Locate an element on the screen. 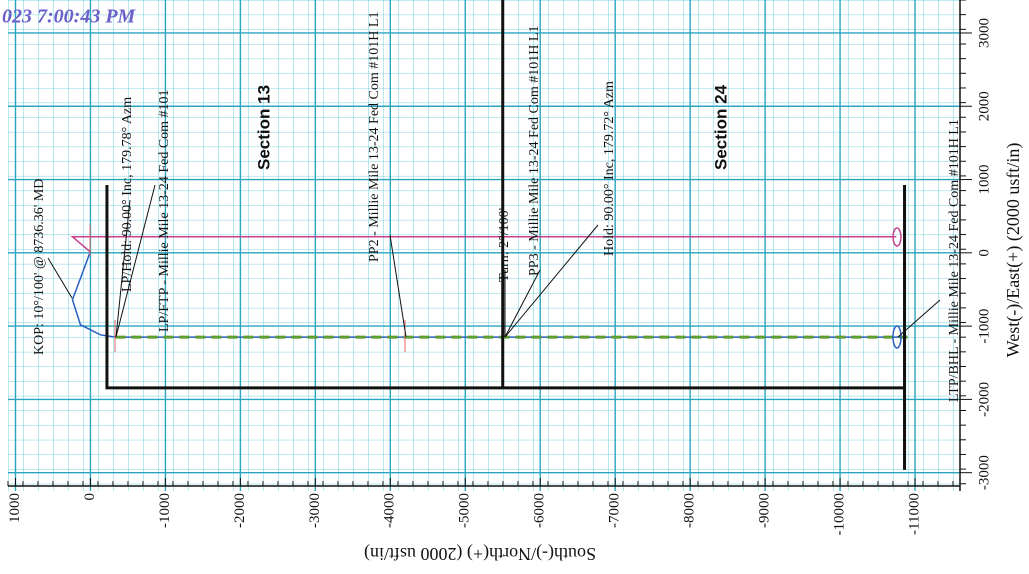 This screenshot has width=1029, height=574. y-tick-label: 2000 is located at coordinates (984, 106).